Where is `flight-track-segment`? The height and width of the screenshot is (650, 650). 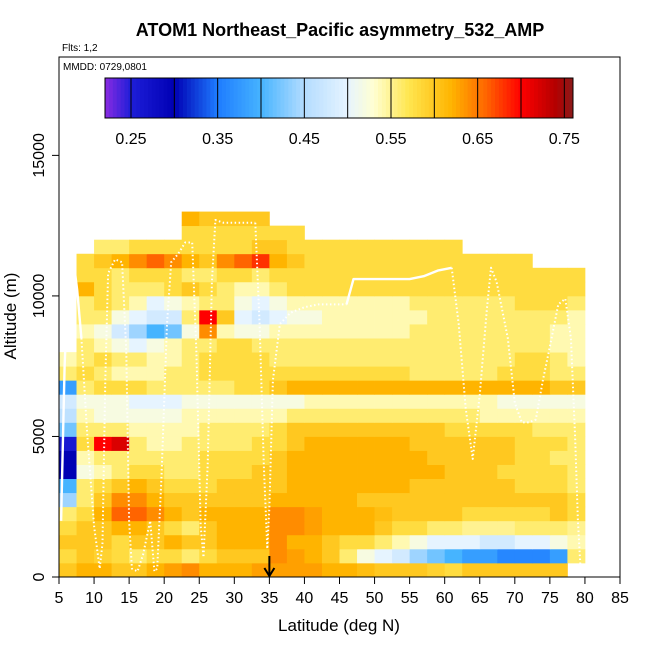 flight-track-segment is located at coordinates (398, 285).